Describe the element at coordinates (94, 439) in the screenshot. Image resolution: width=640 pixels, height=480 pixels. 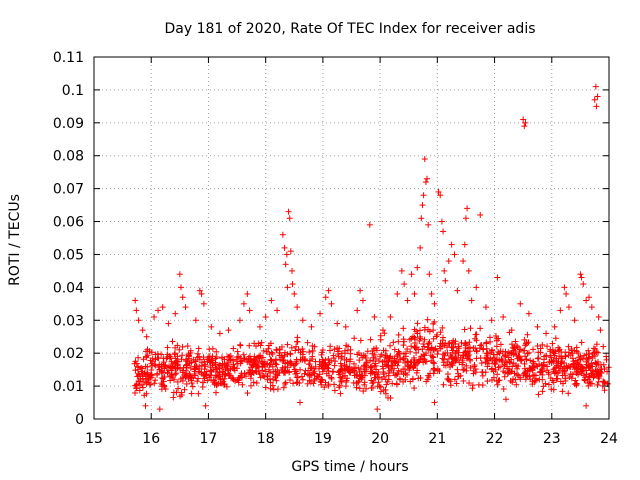
I see `x-tick-label: 15` at that location.